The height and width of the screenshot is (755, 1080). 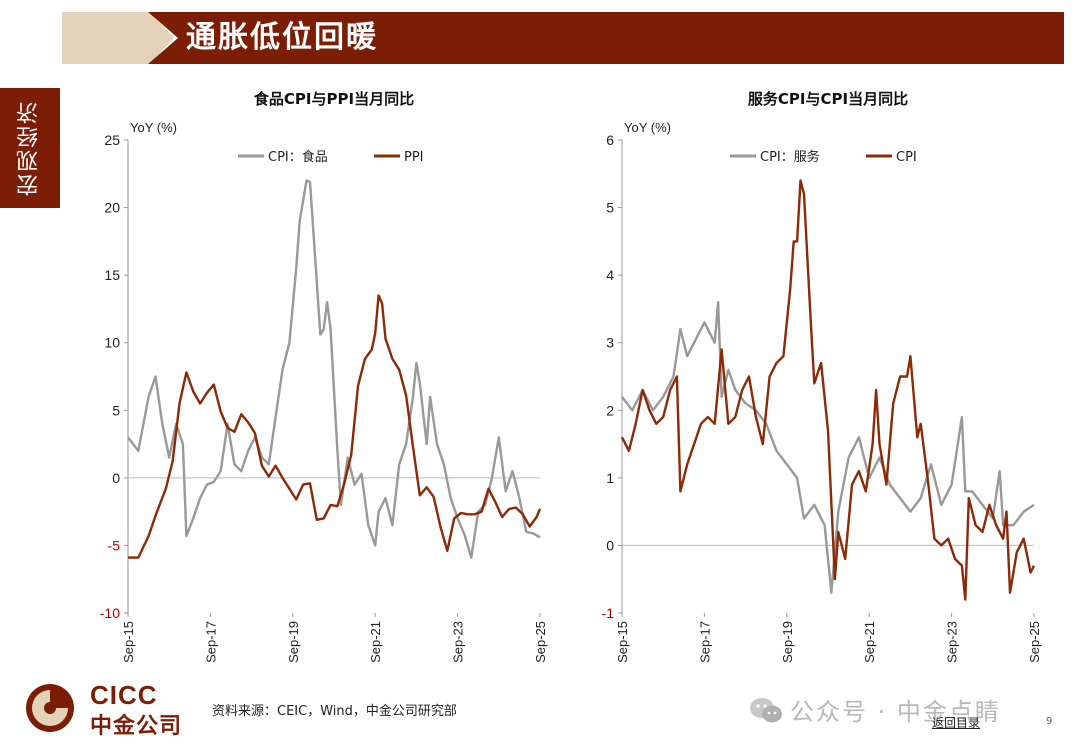 I want to click on header-gold-chevron, so click(x=118, y=38).